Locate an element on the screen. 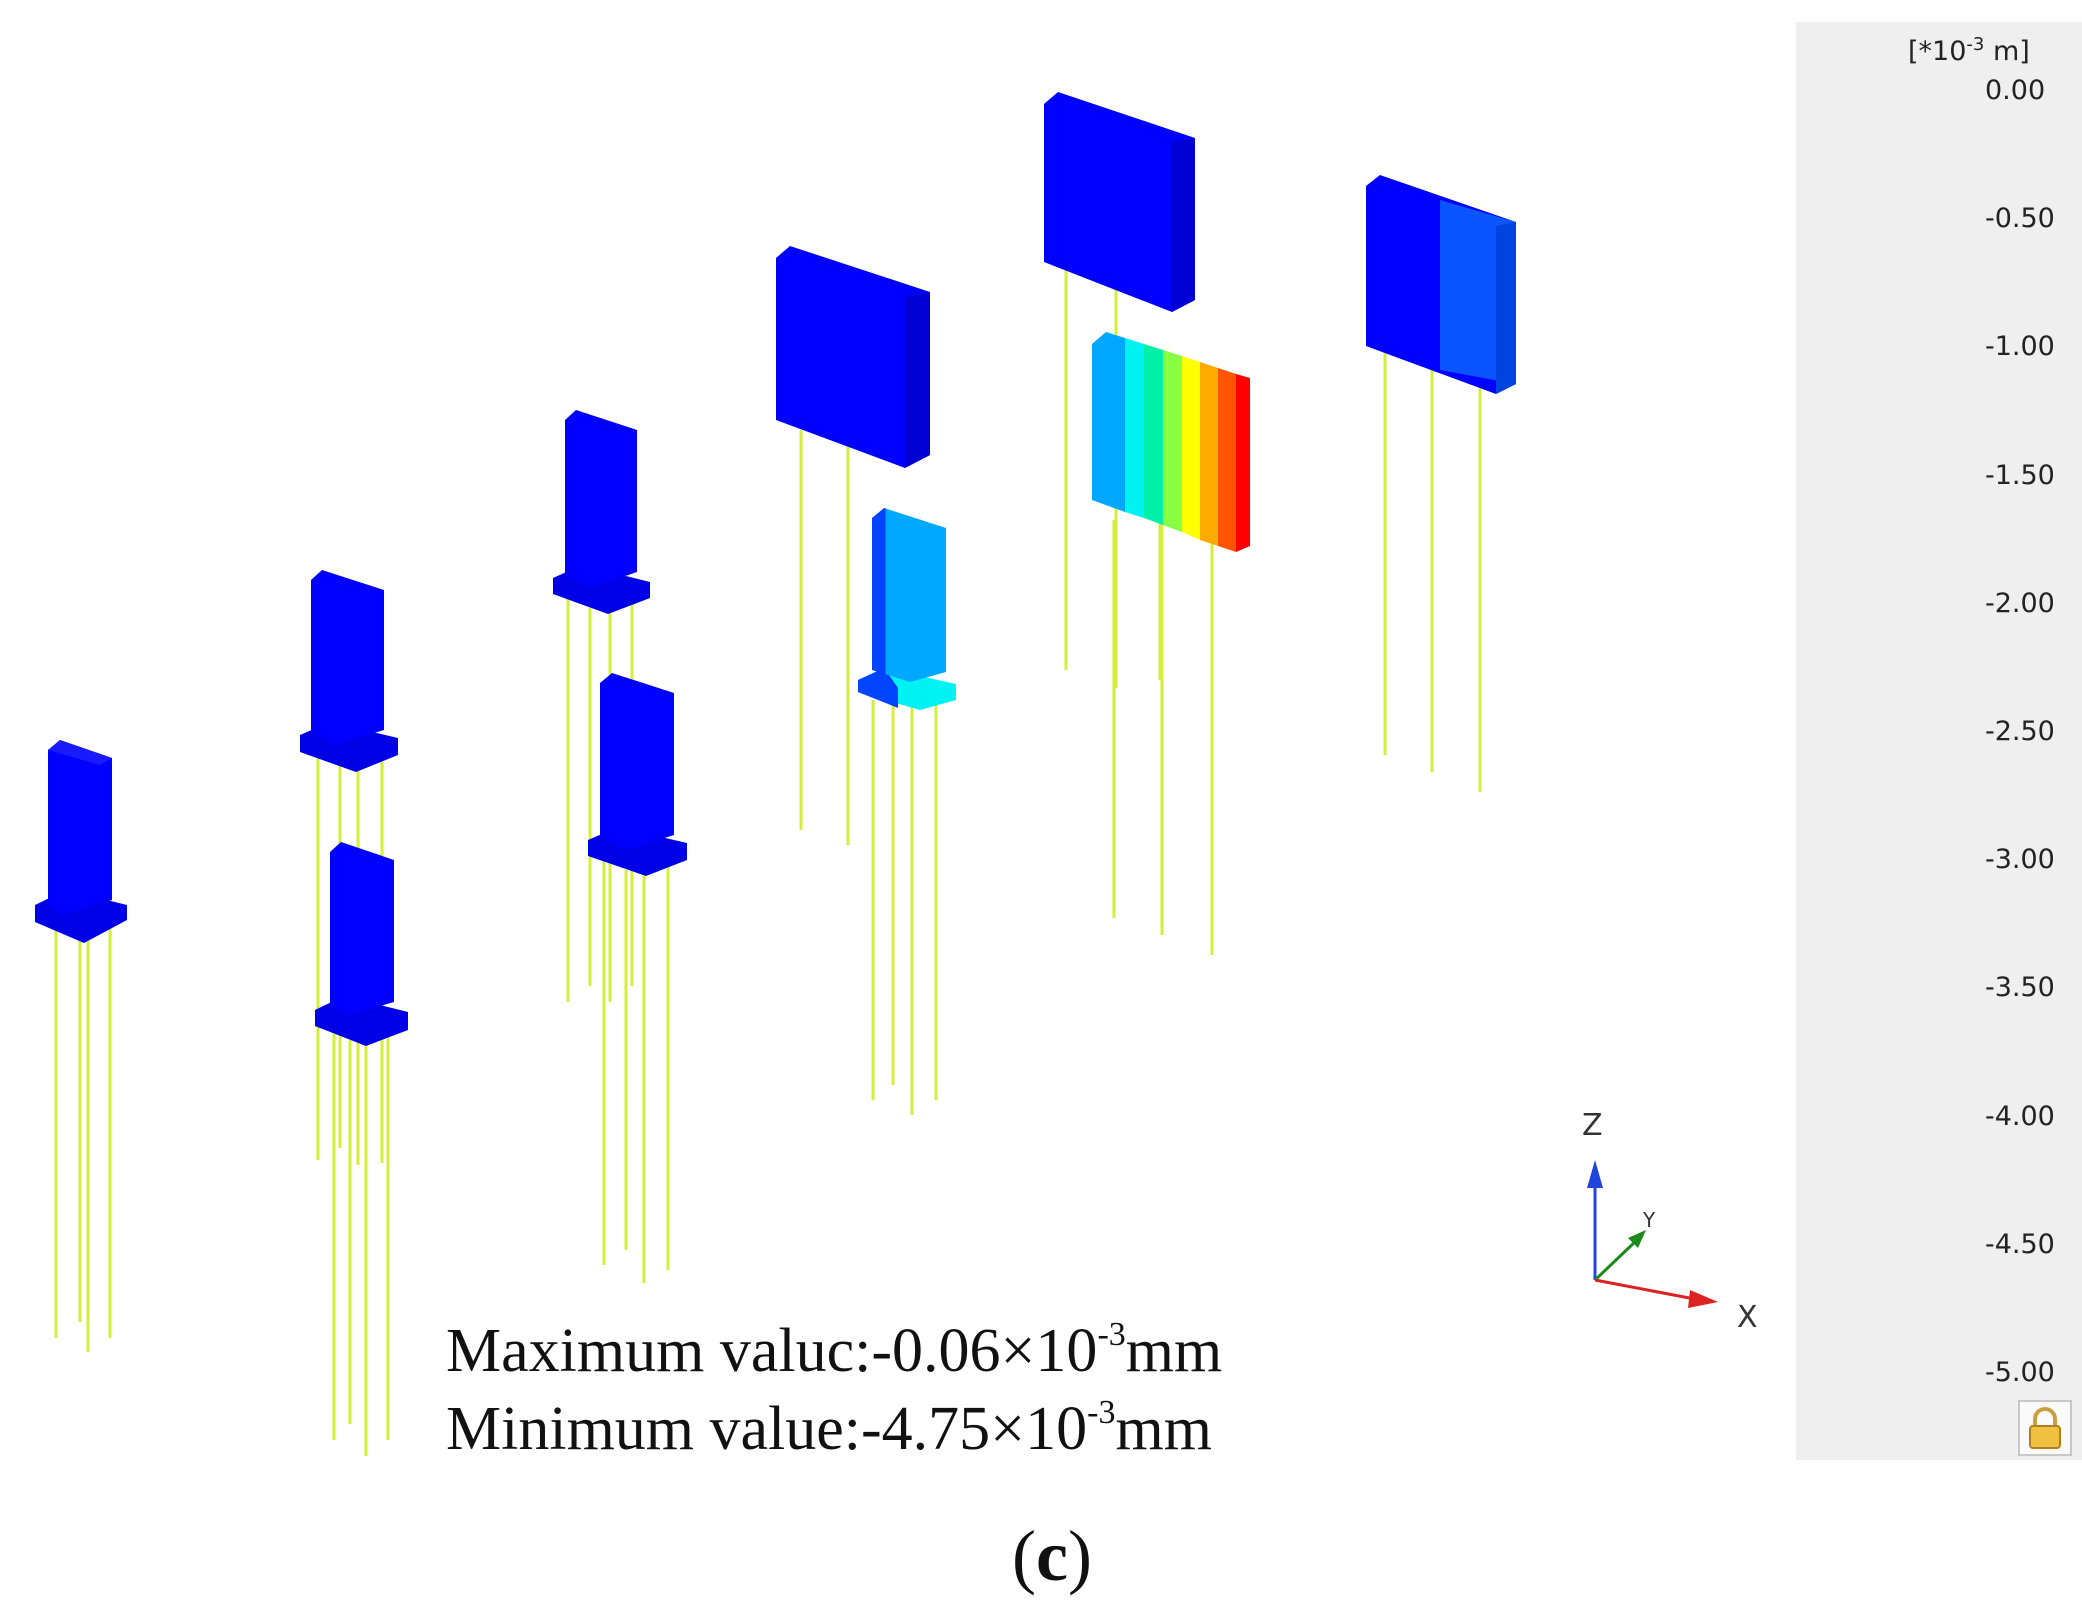 This screenshot has width=2082, height=1623. lock-icon is located at coordinates (2045, 1428).